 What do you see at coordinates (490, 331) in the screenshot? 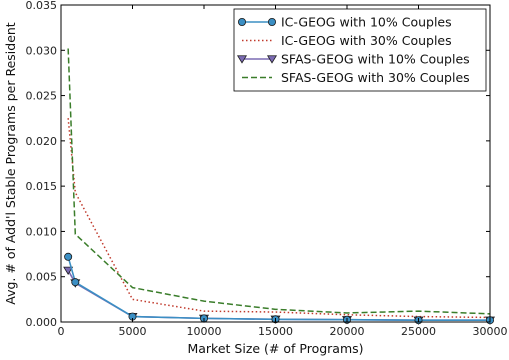
I see `x-tick-label-7: 30000` at bounding box center [490, 331].